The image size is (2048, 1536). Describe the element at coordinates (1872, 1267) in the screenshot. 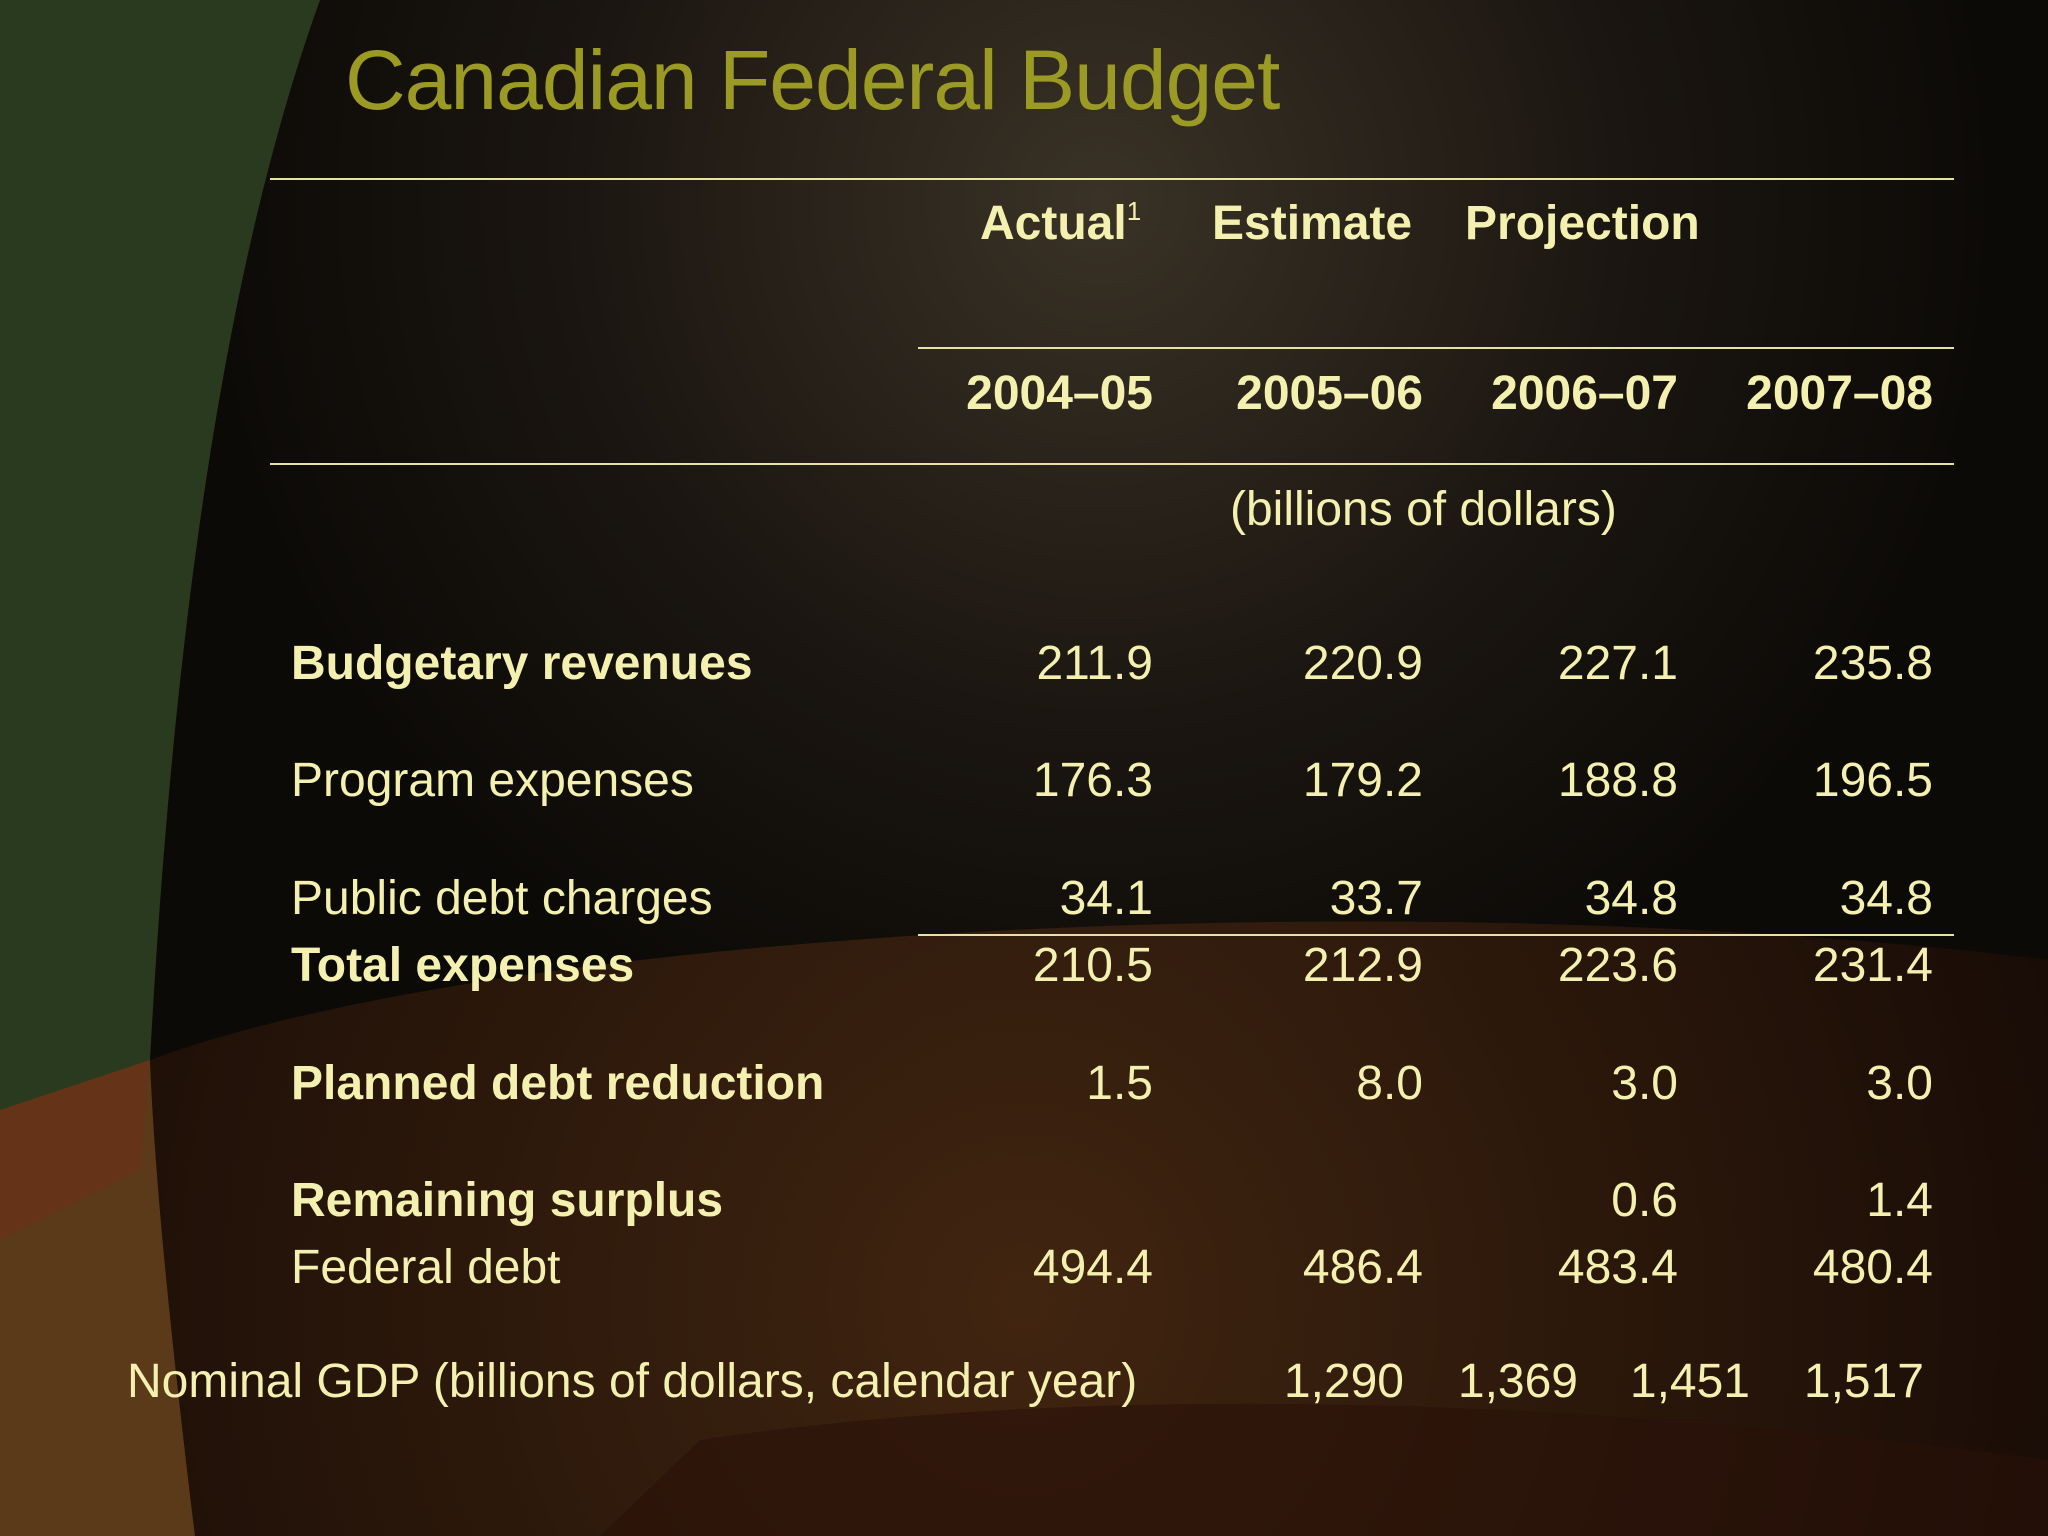

I see `table-cell: 480.4` at that location.